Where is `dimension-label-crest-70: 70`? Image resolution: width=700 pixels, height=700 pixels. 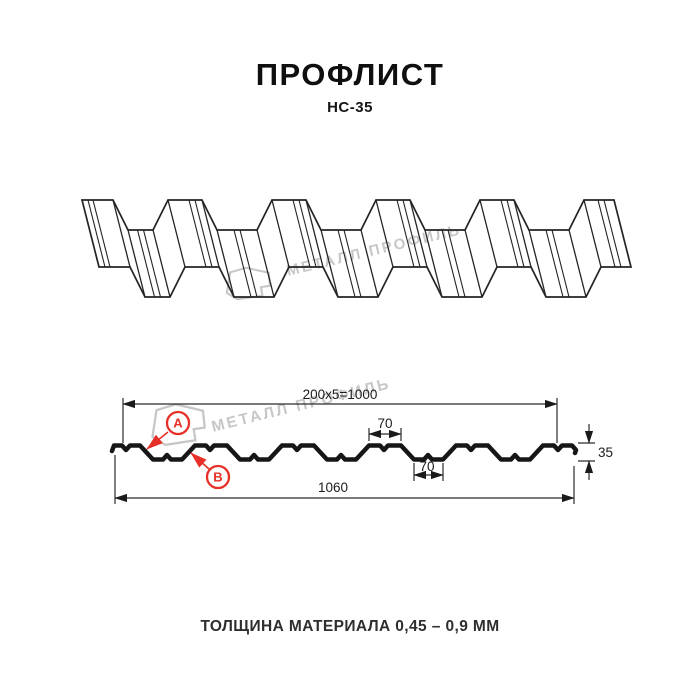 dimension-label-crest-70: 70 is located at coordinates (384, 423).